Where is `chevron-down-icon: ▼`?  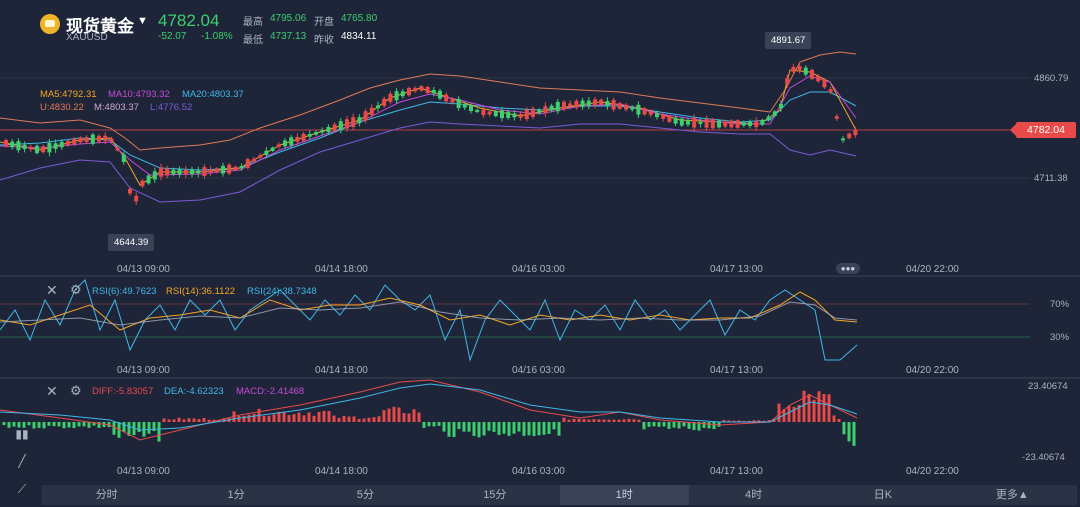
chevron-down-icon: ▼ is located at coordinates (142, 21).